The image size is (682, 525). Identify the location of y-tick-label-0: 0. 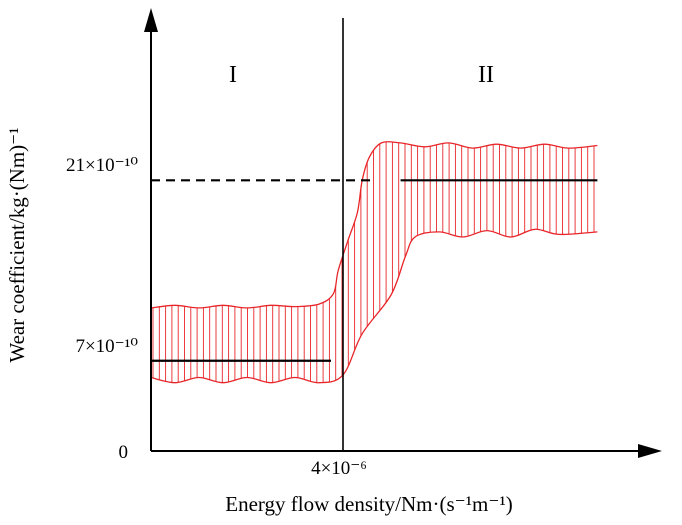
(124, 452).